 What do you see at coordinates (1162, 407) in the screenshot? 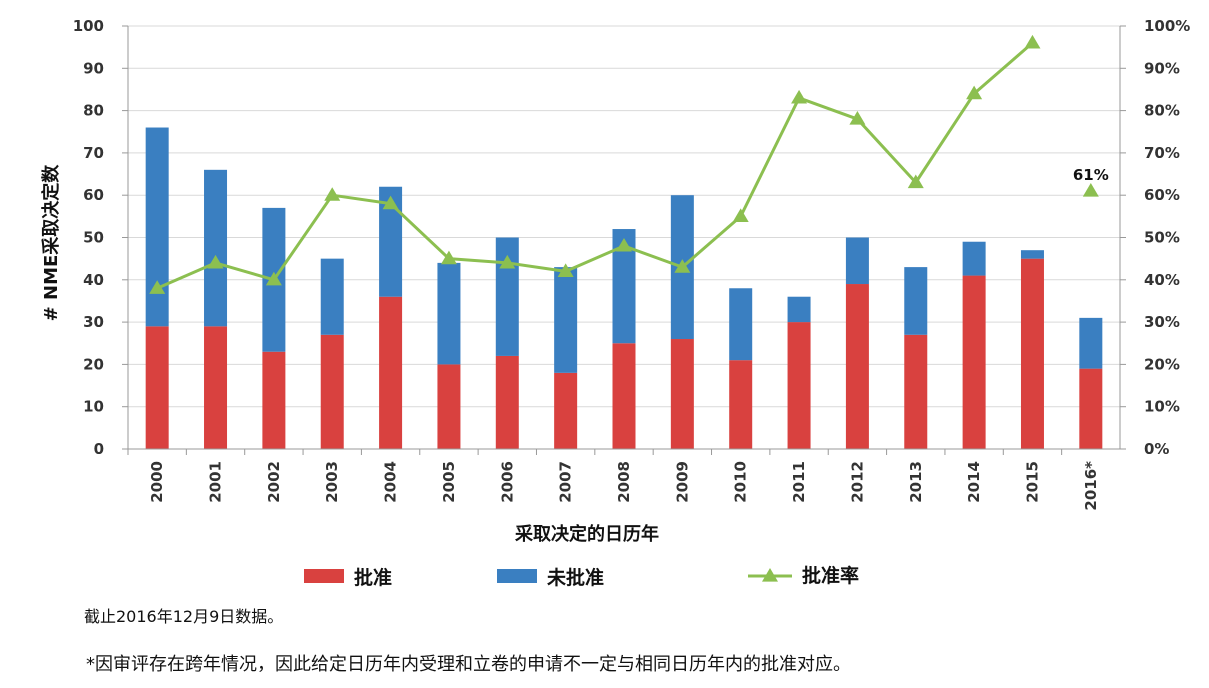
I see `y2-tick-label: 10%` at bounding box center [1162, 407].